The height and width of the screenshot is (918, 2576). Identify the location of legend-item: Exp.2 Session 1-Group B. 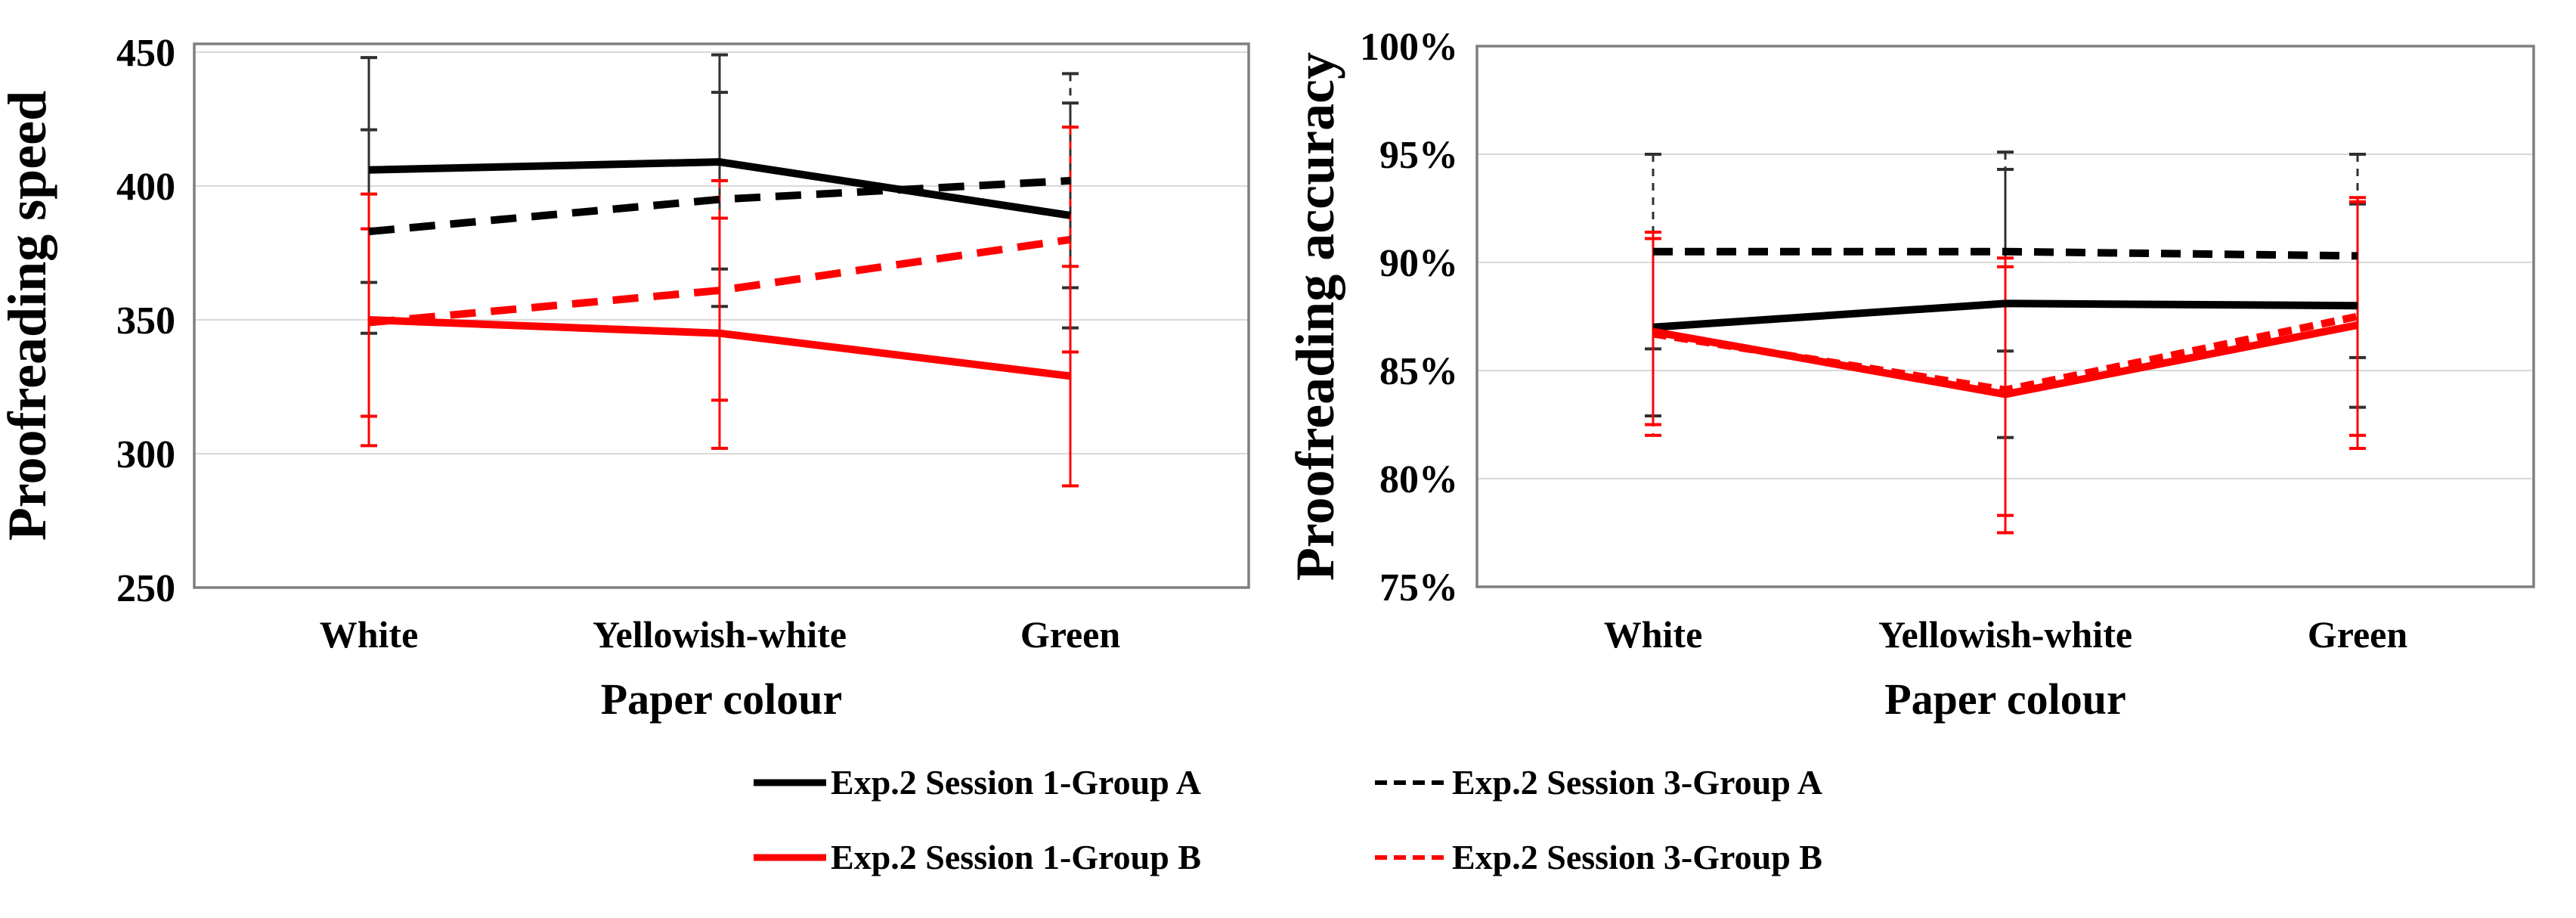
(977, 857).